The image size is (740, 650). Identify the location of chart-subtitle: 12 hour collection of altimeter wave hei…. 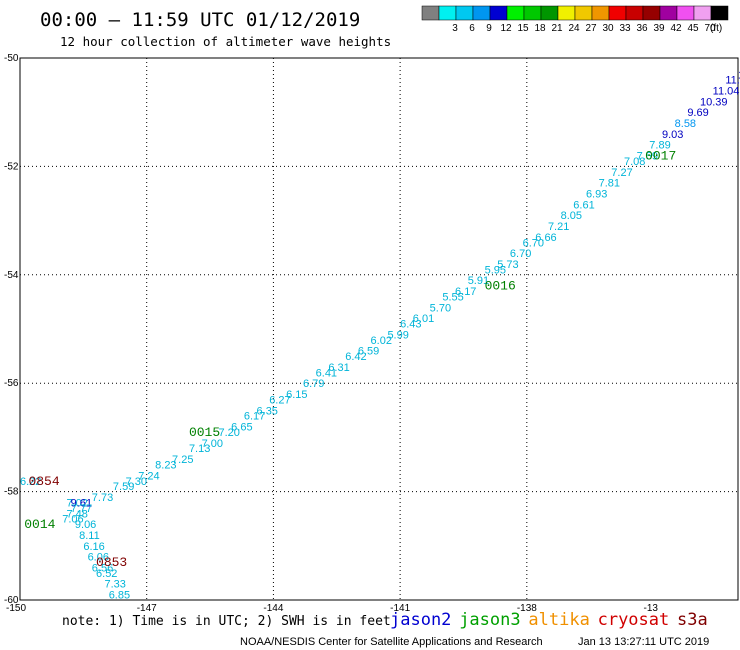
(225, 41).